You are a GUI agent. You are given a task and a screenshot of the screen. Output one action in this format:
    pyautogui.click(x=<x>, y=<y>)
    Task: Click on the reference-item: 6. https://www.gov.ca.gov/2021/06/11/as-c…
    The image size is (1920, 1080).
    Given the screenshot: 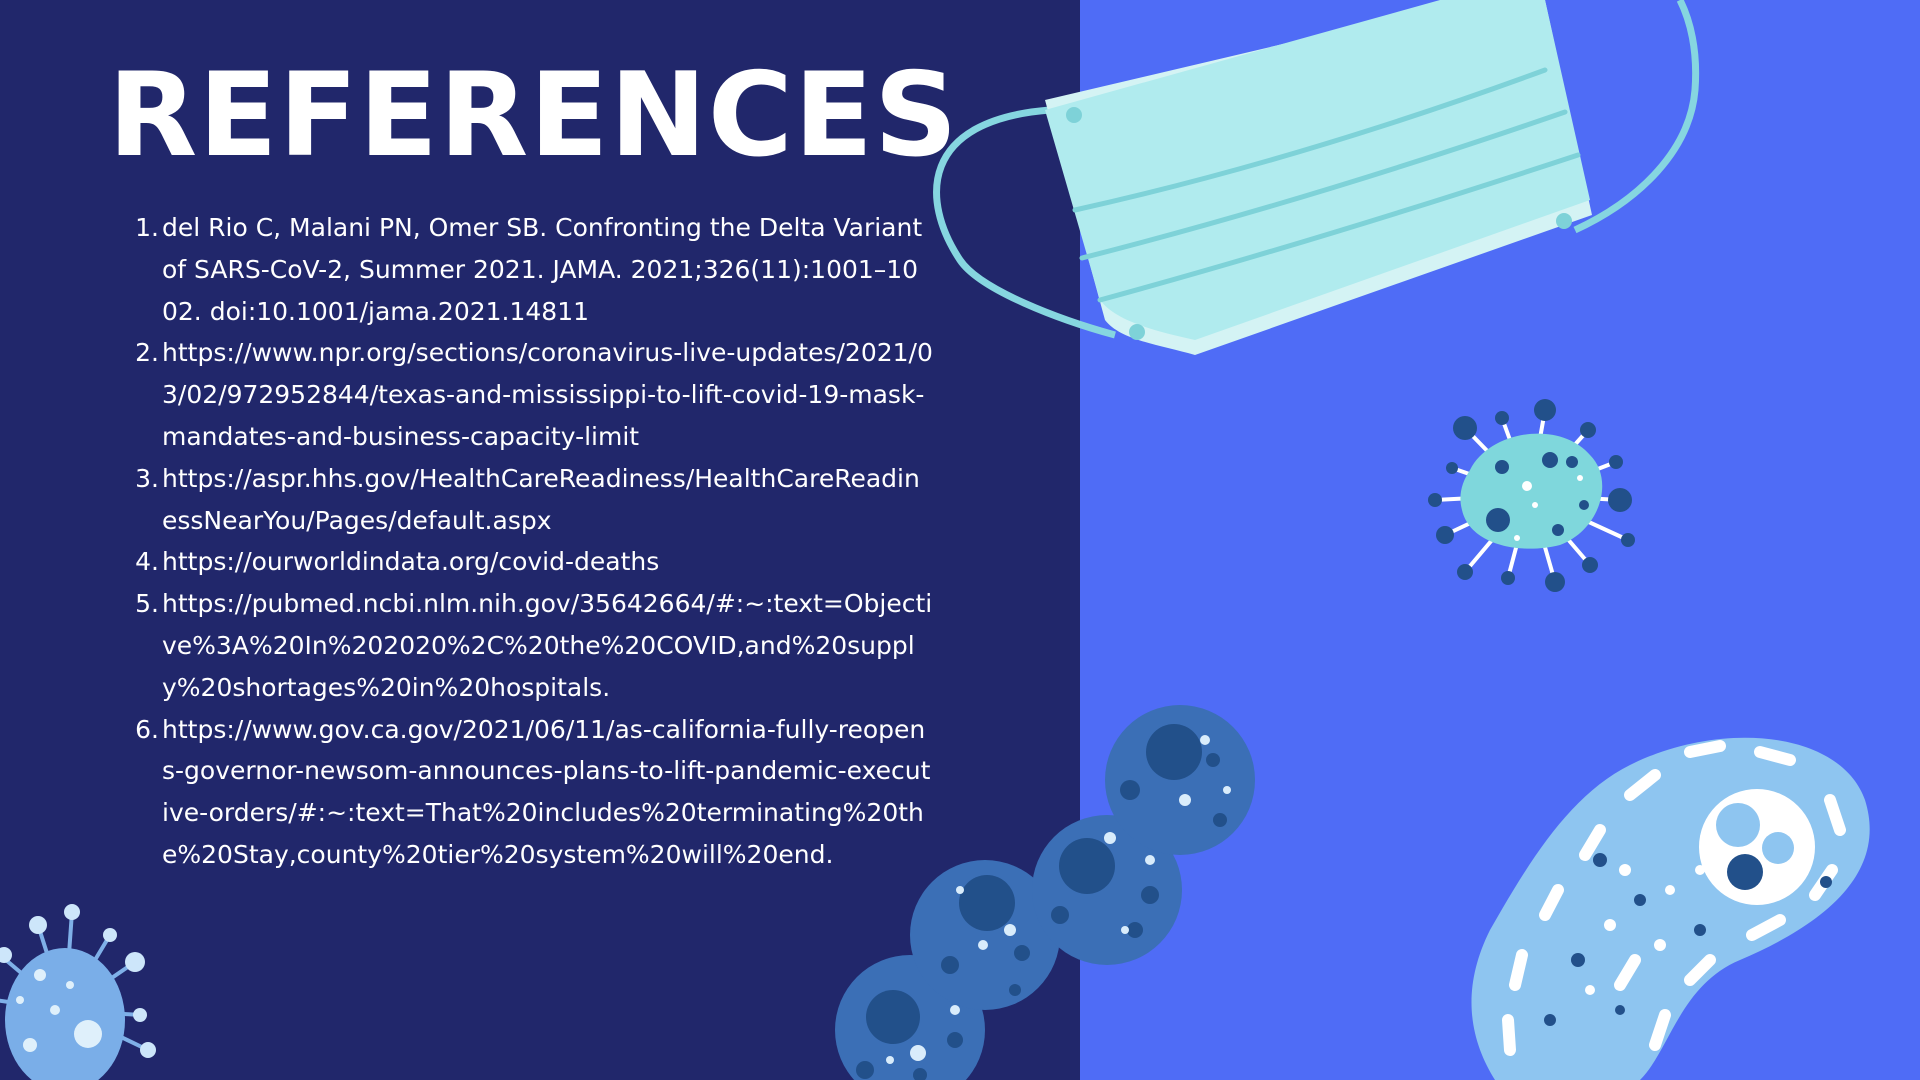 What is the action you would take?
    pyautogui.click(x=533, y=792)
    